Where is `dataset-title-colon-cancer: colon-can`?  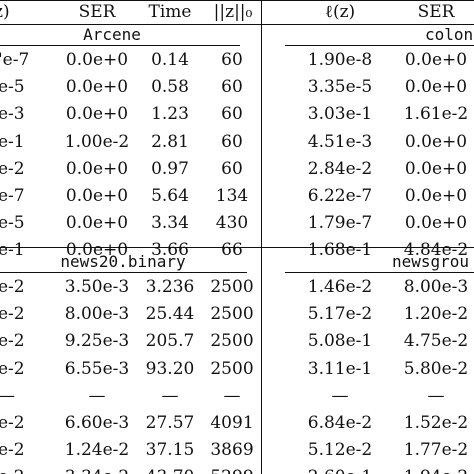 dataset-title-colon-cancer: colon-can is located at coordinates (449, 34).